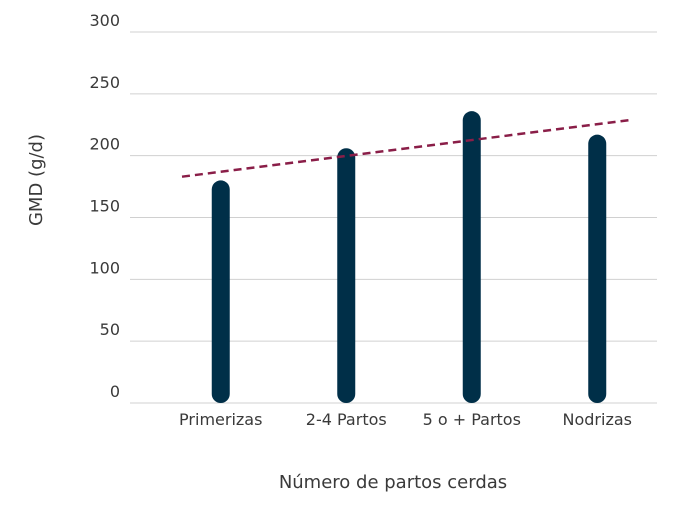  What do you see at coordinates (472, 419) in the screenshot?
I see `x-tick-label: 5 o + Partos` at bounding box center [472, 419].